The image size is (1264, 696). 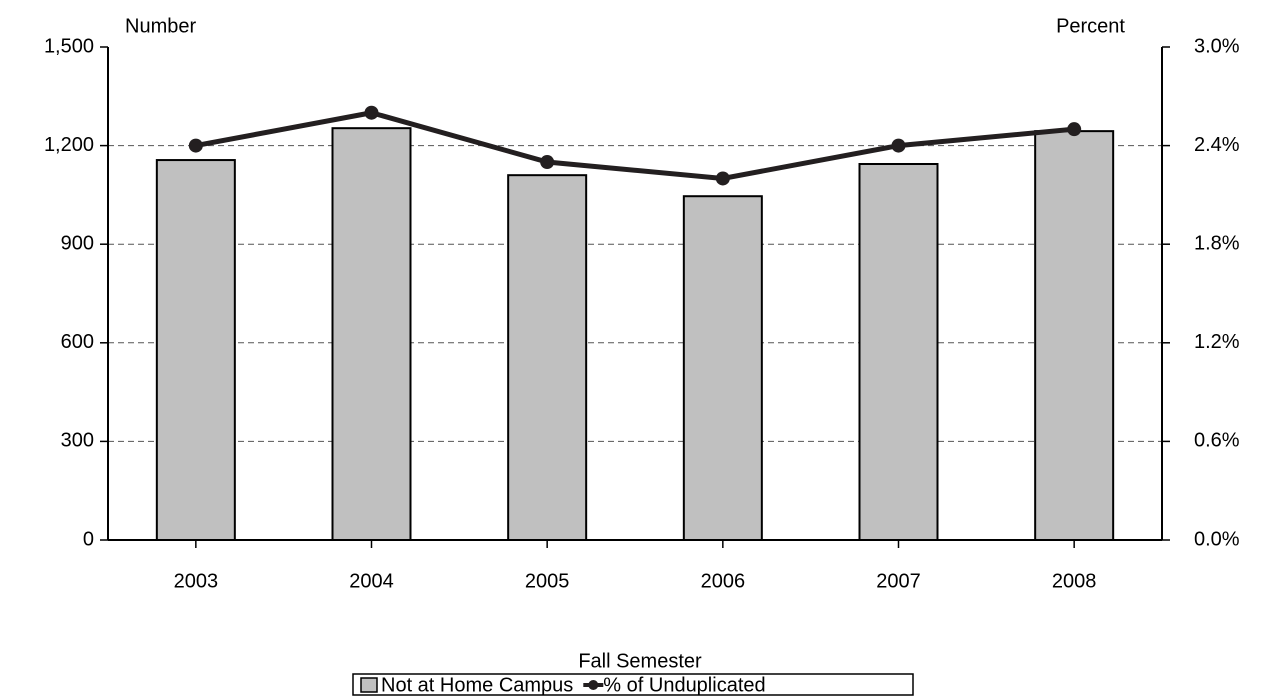 I want to click on x-tick-label: 2007, so click(x=898, y=581).